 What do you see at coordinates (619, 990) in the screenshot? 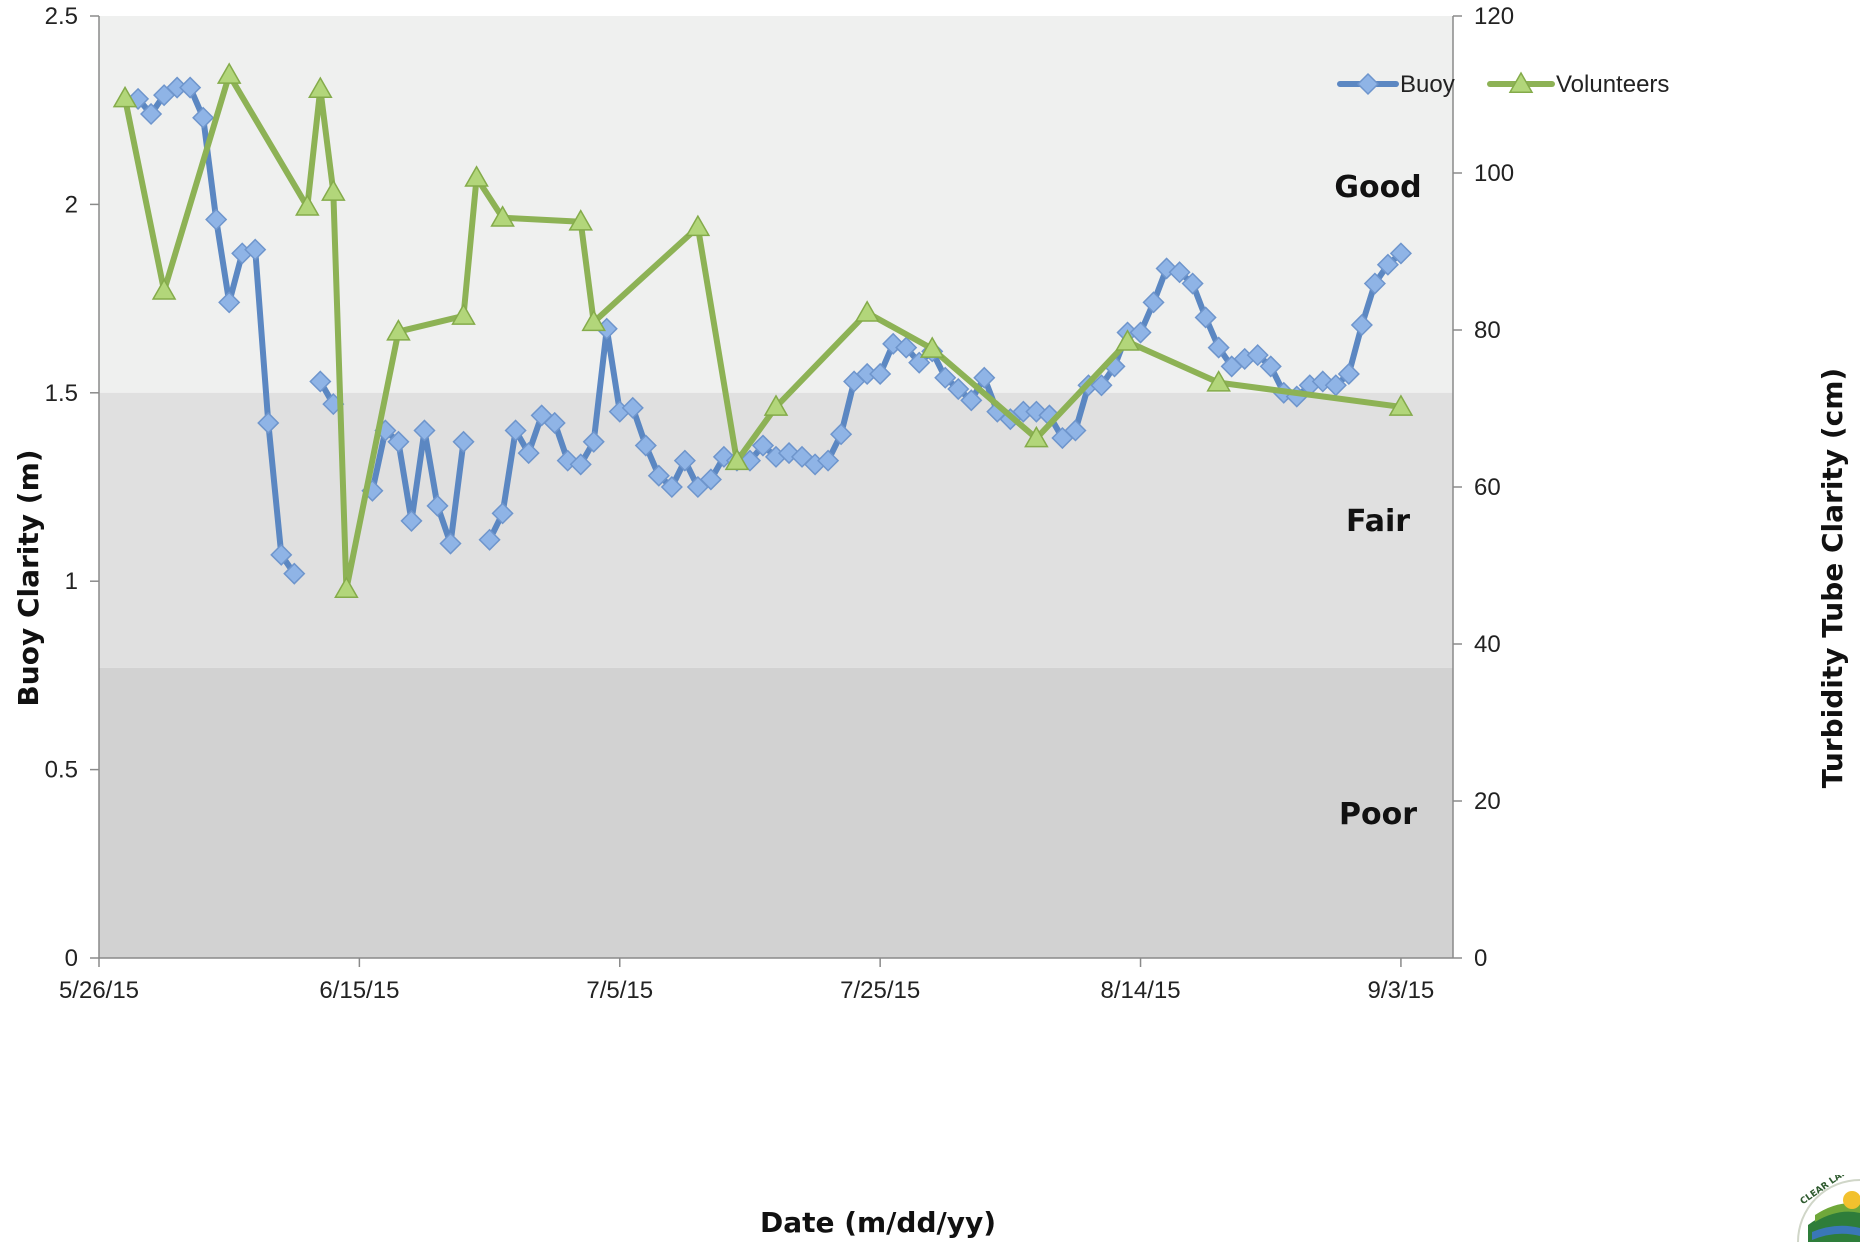
I see `x-tick-label: 7/5/15` at bounding box center [619, 990].